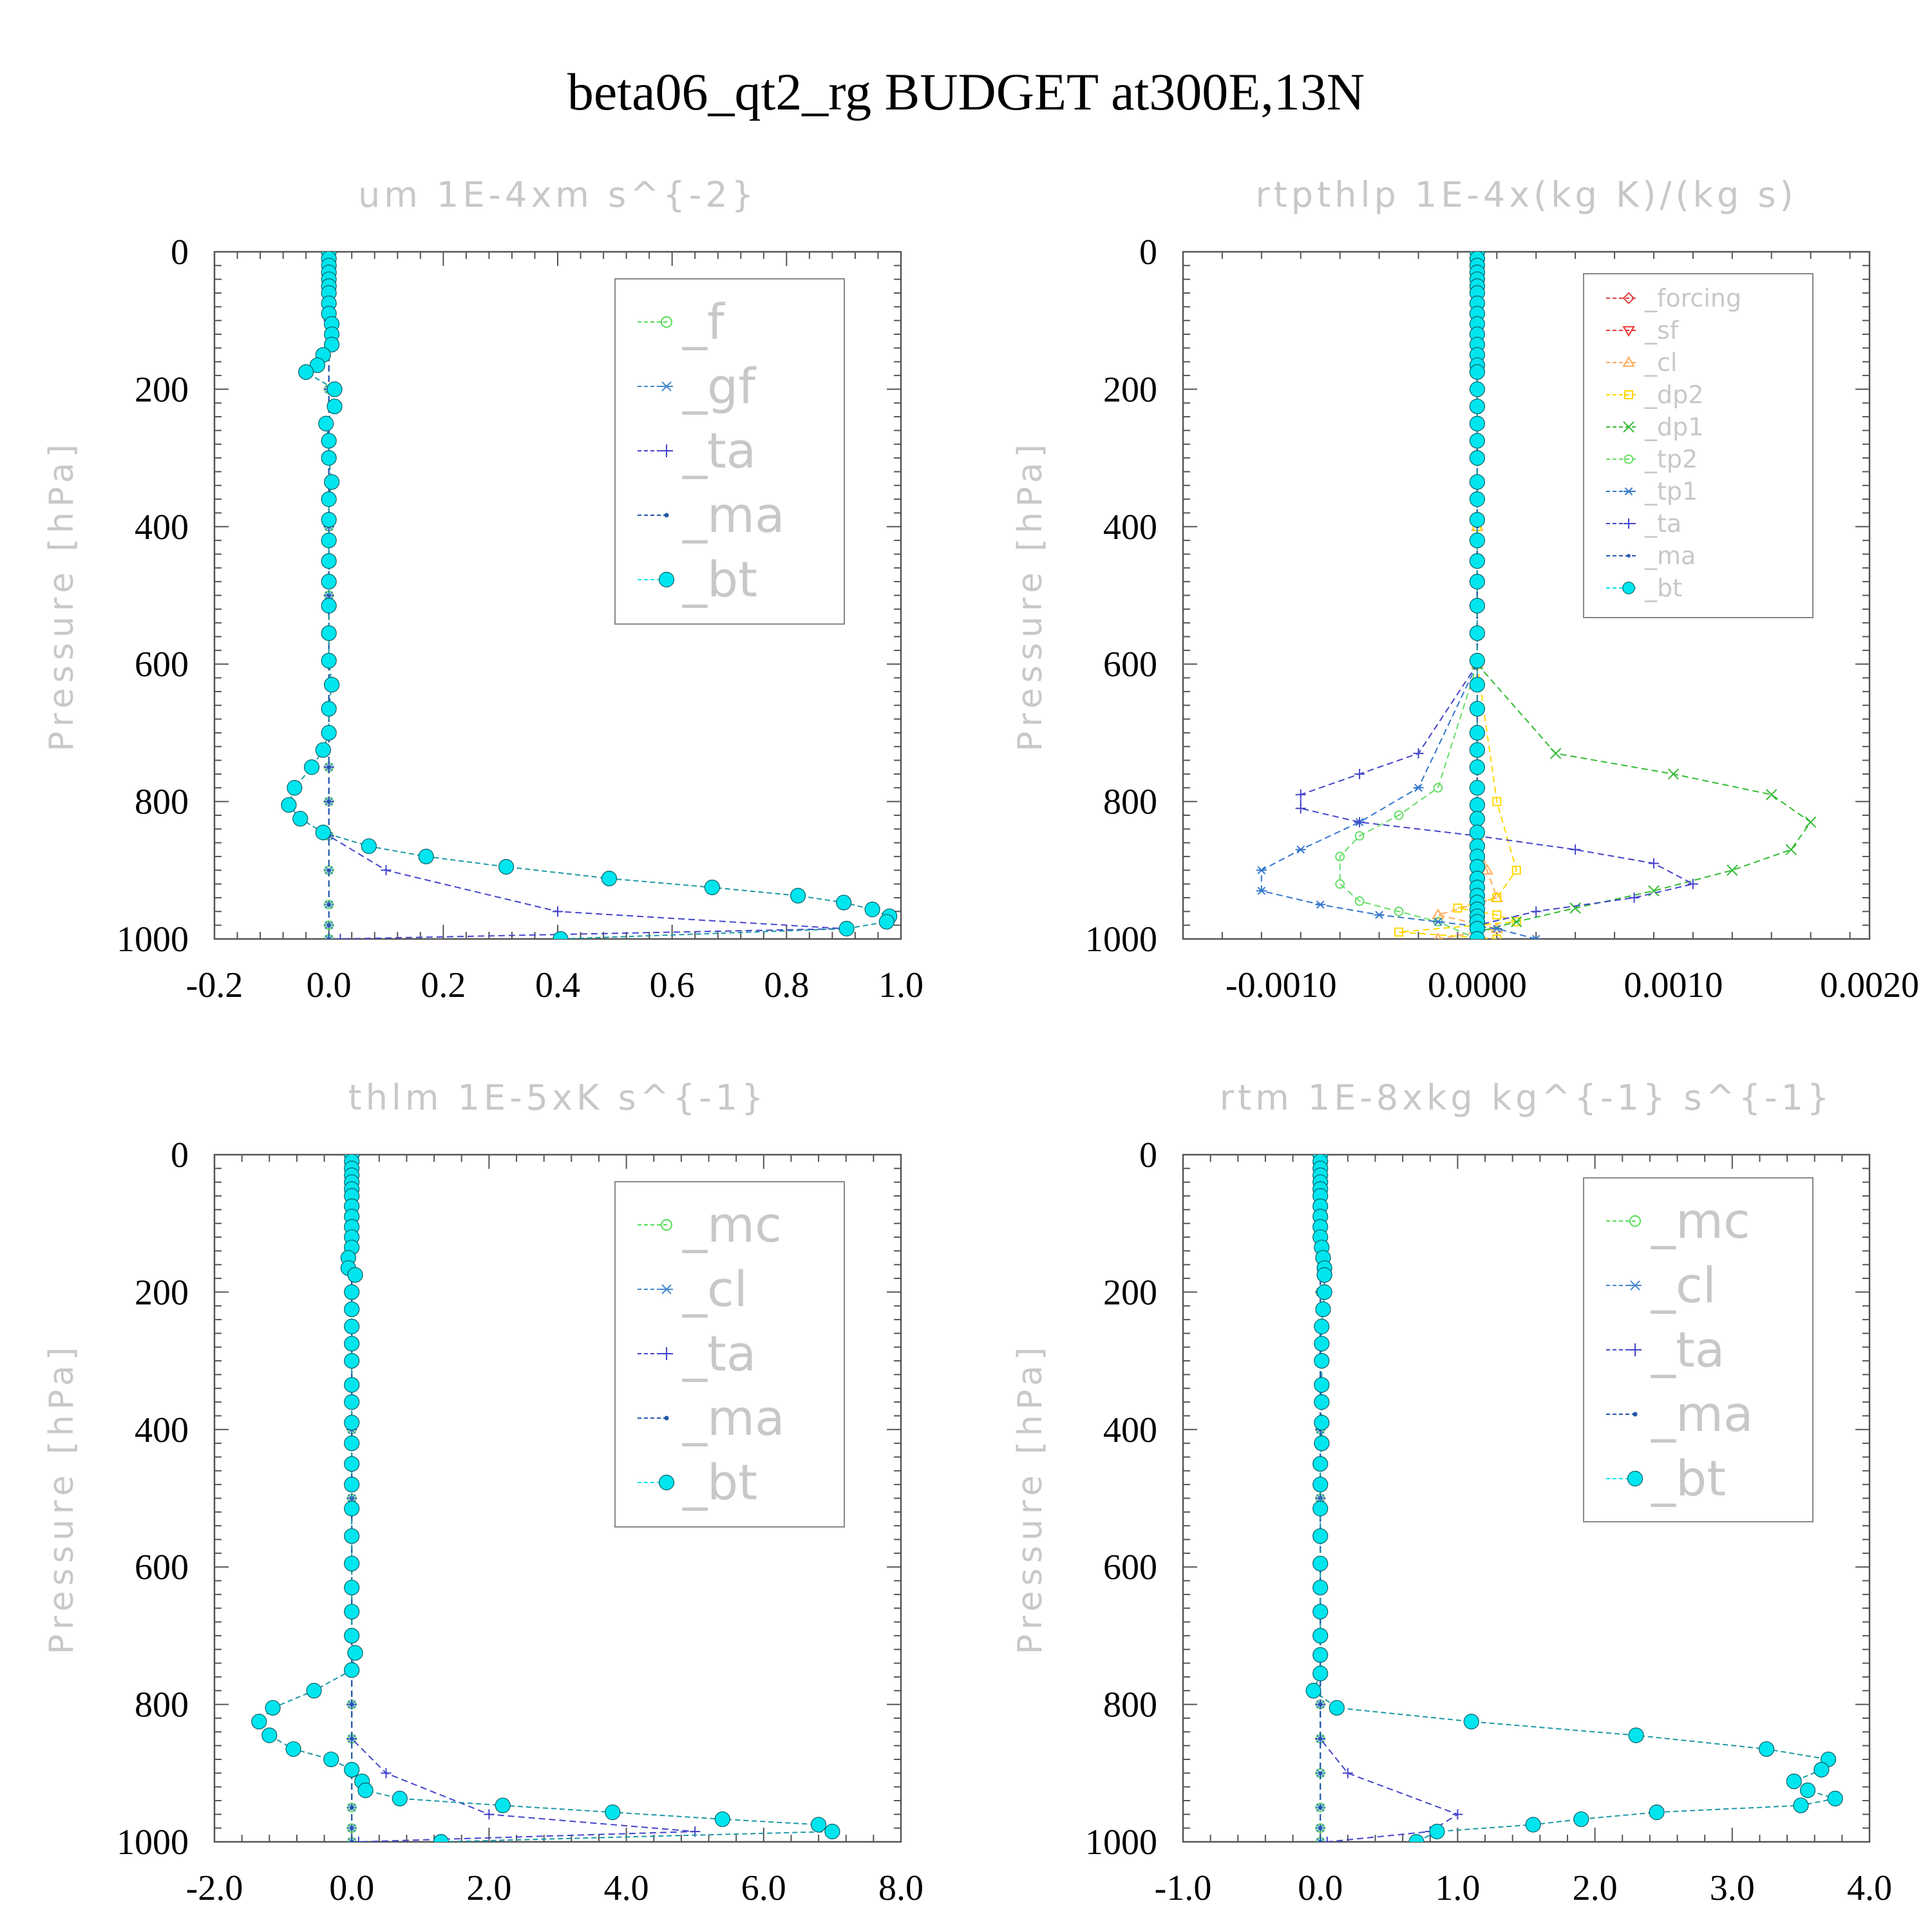 The width and height of the screenshot is (1932, 1932). Describe the element at coordinates (557, 985) in the screenshot. I see `x-tick-label: 0.4` at that location.